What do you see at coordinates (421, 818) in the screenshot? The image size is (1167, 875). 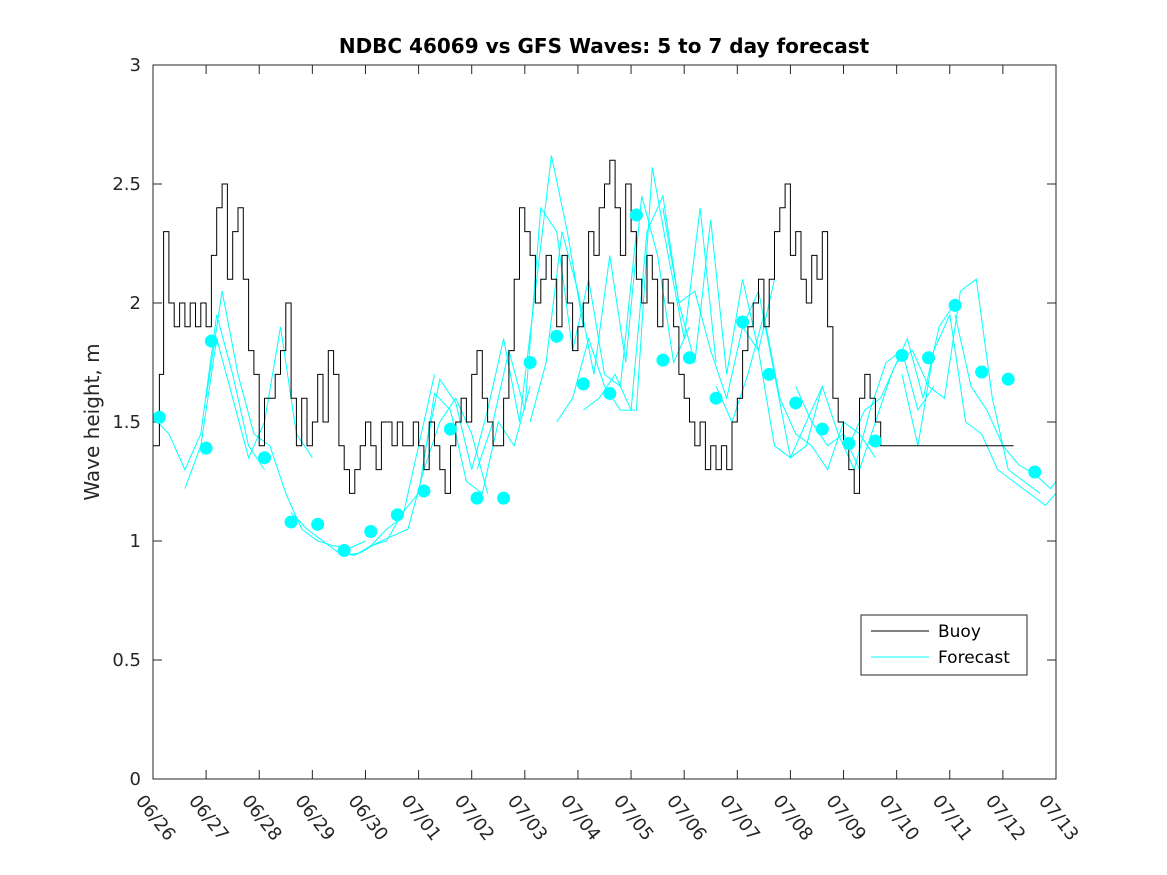 I see `x-tick-label: 07/01` at bounding box center [421, 818].